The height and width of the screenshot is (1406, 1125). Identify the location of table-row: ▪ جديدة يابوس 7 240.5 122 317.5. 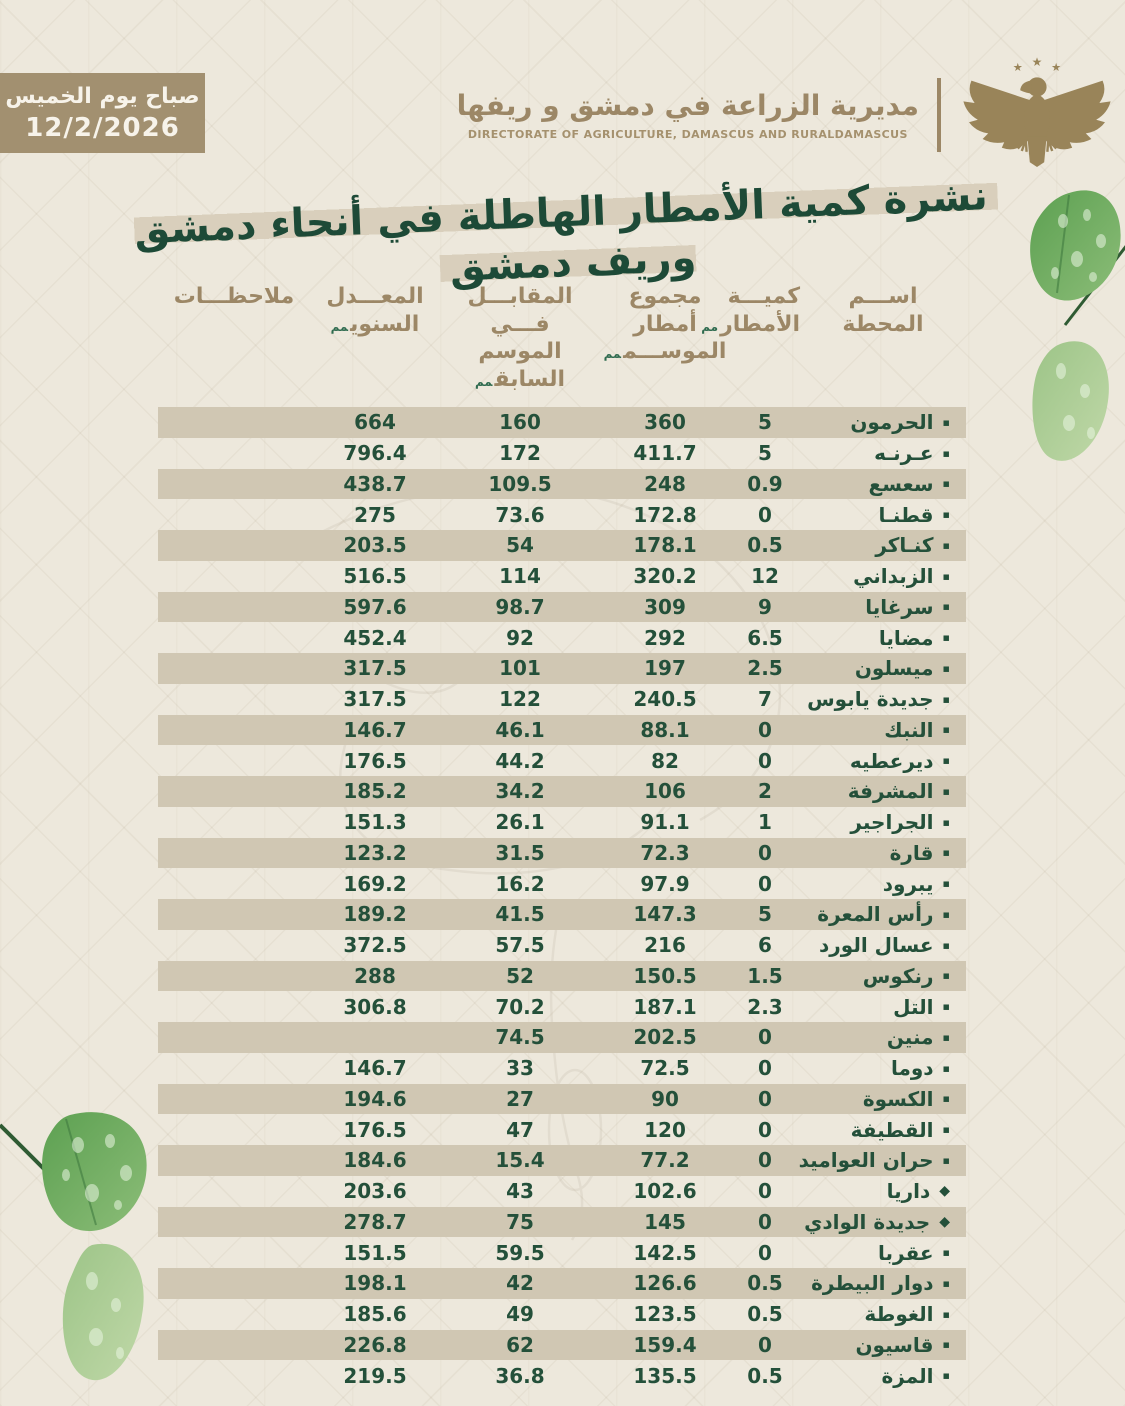
(562, 699).